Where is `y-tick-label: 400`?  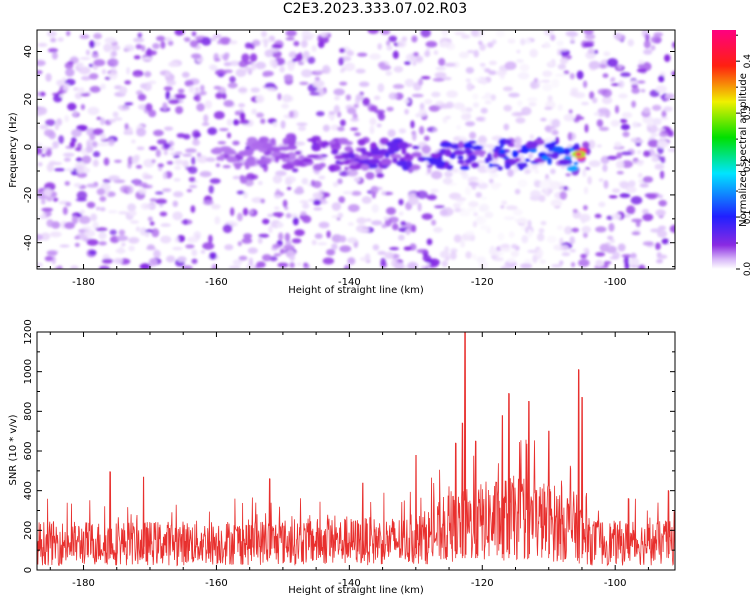 y-tick-label: 400 is located at coordinates (28, 490).